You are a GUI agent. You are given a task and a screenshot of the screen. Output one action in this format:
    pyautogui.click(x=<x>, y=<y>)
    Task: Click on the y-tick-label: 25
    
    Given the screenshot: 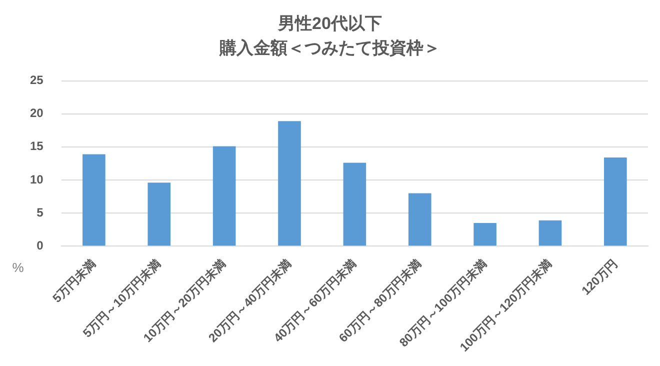 What is the action you would take?
    pyautogui.click(x=37, y=80)
    